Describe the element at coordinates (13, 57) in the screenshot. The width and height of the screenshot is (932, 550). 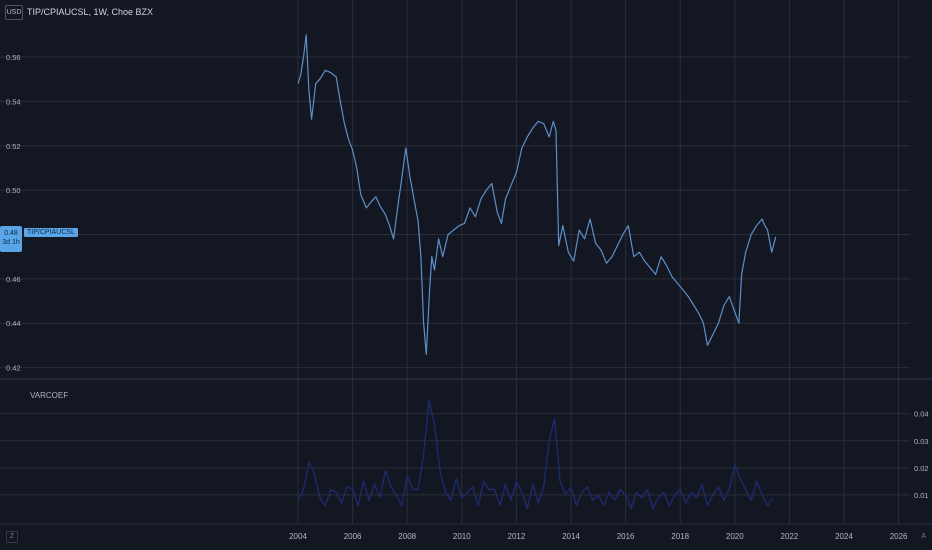
I see `price-tick-label: 0.56` at that location.